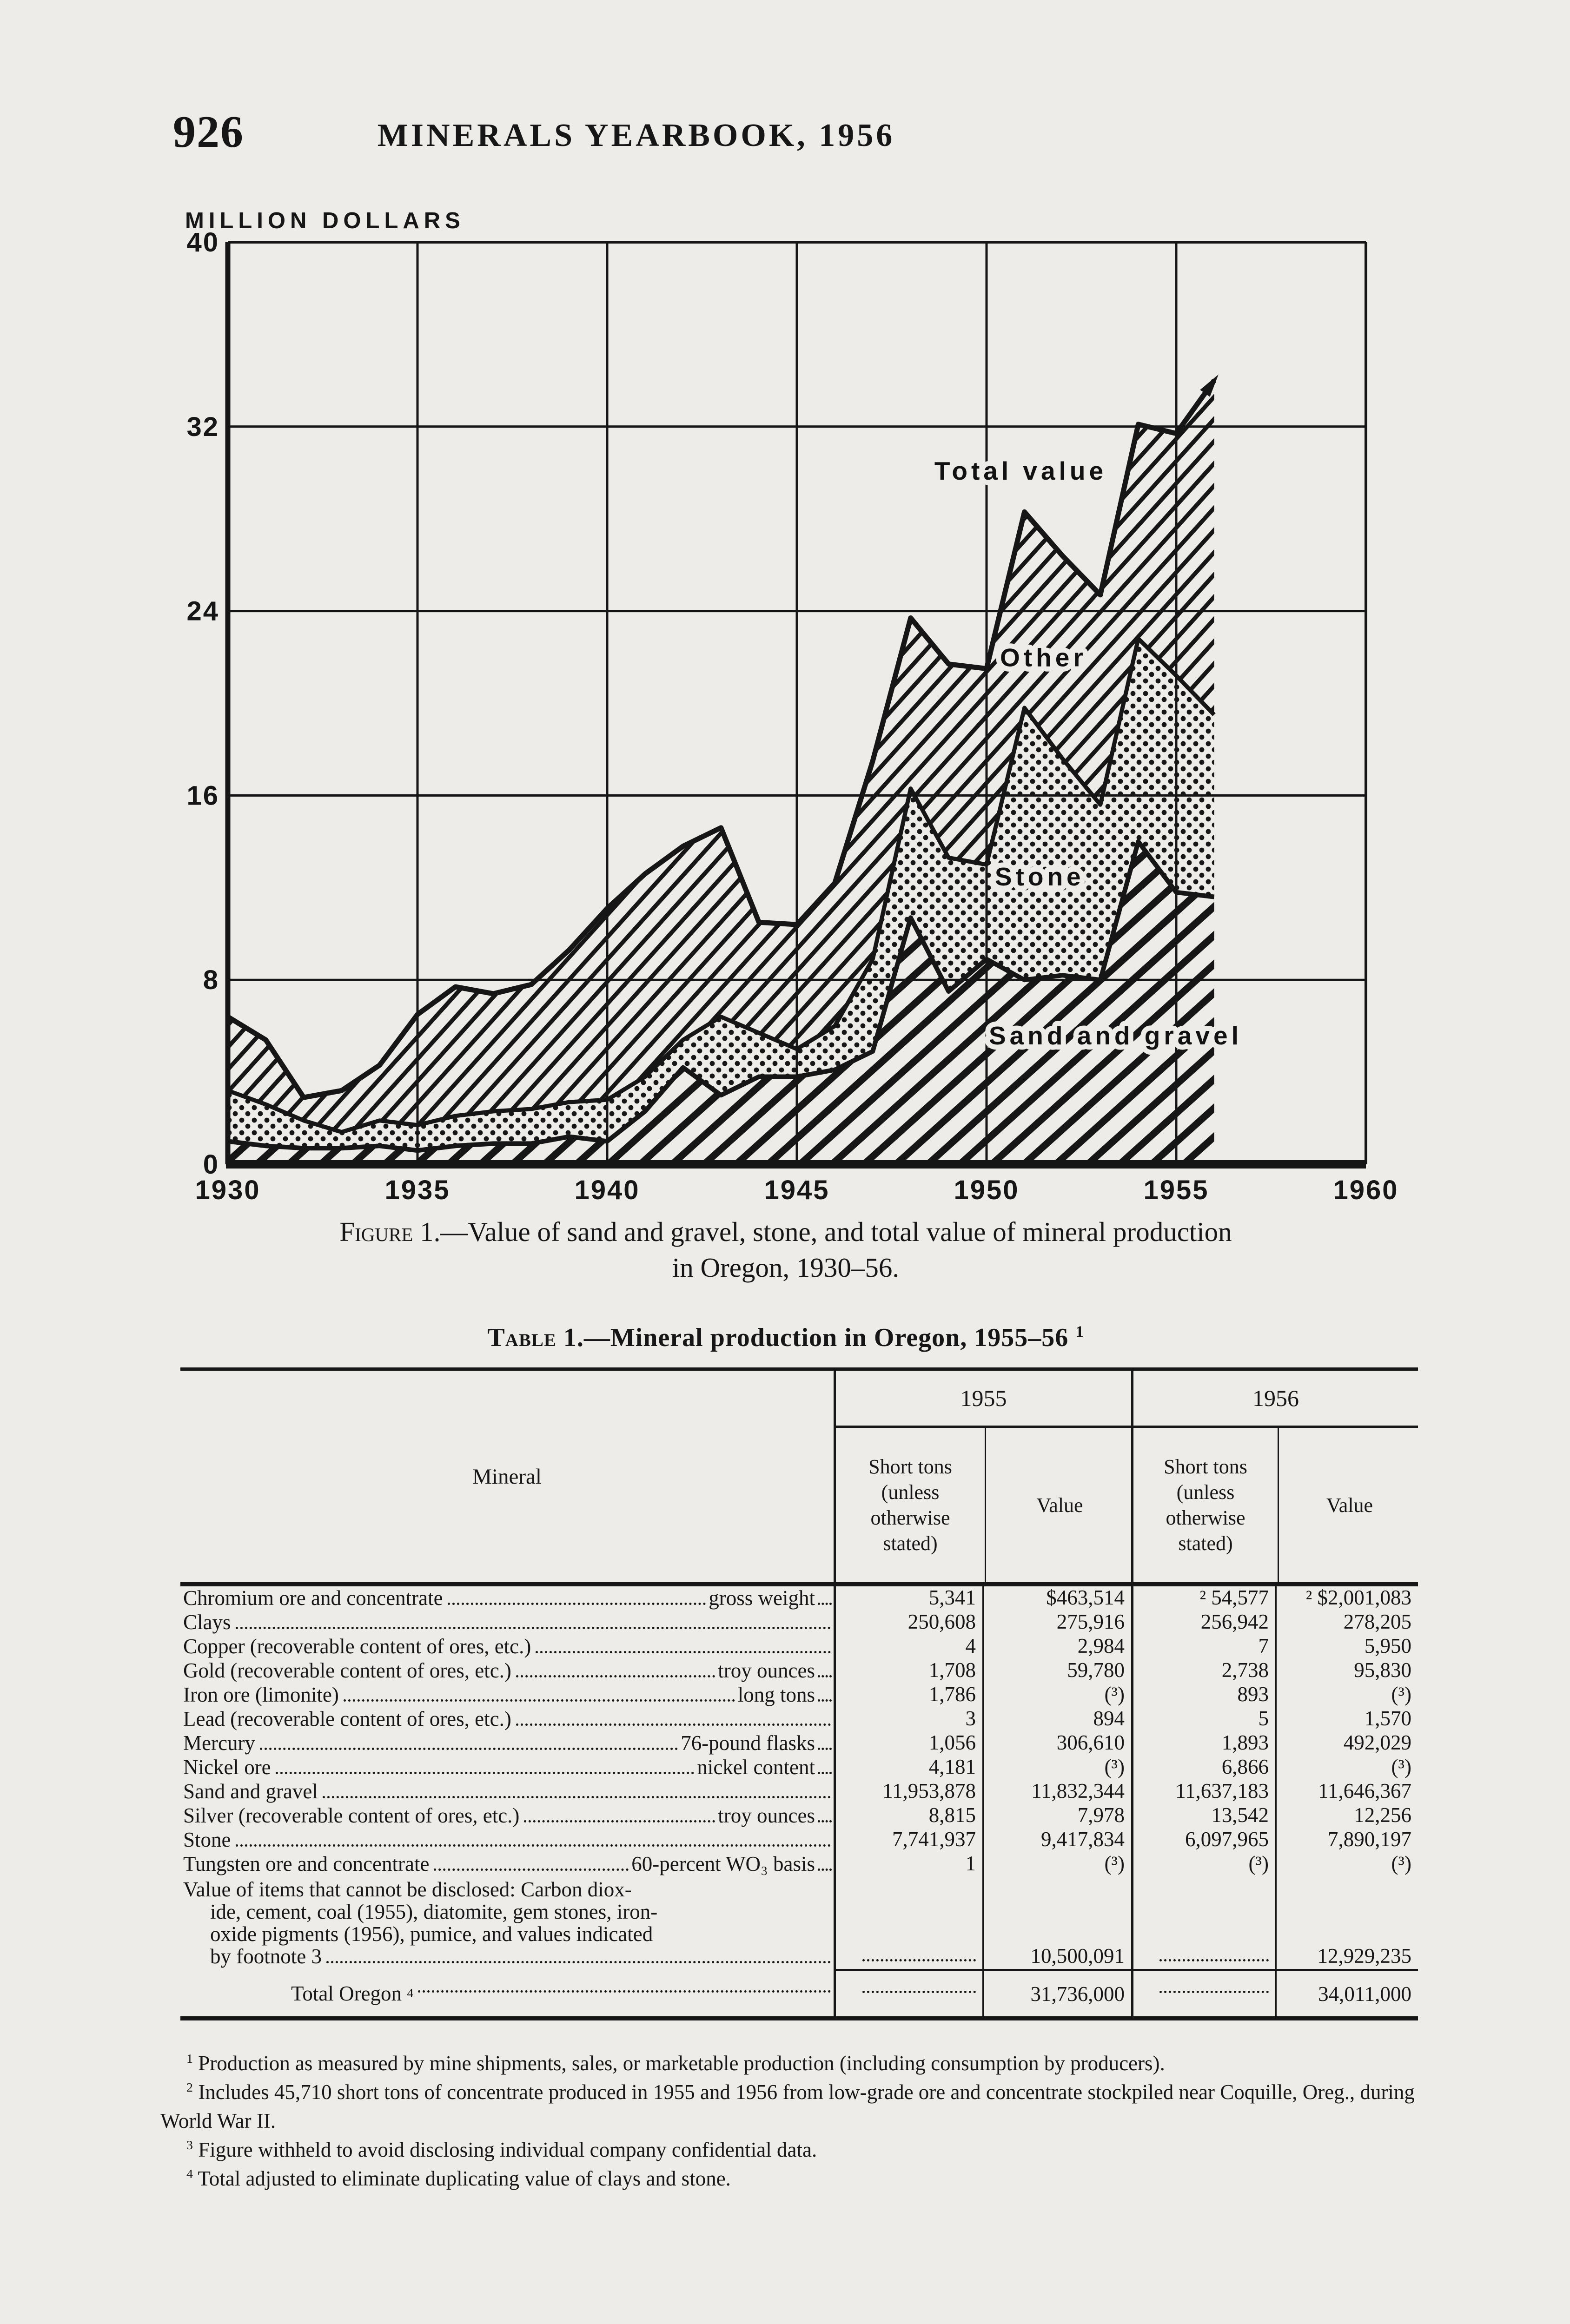  What do you see at coordinates (1347, 1719) in the screenshot?
I see `cell-value-1956: 1,570` at bounding box center [1347, 1719].